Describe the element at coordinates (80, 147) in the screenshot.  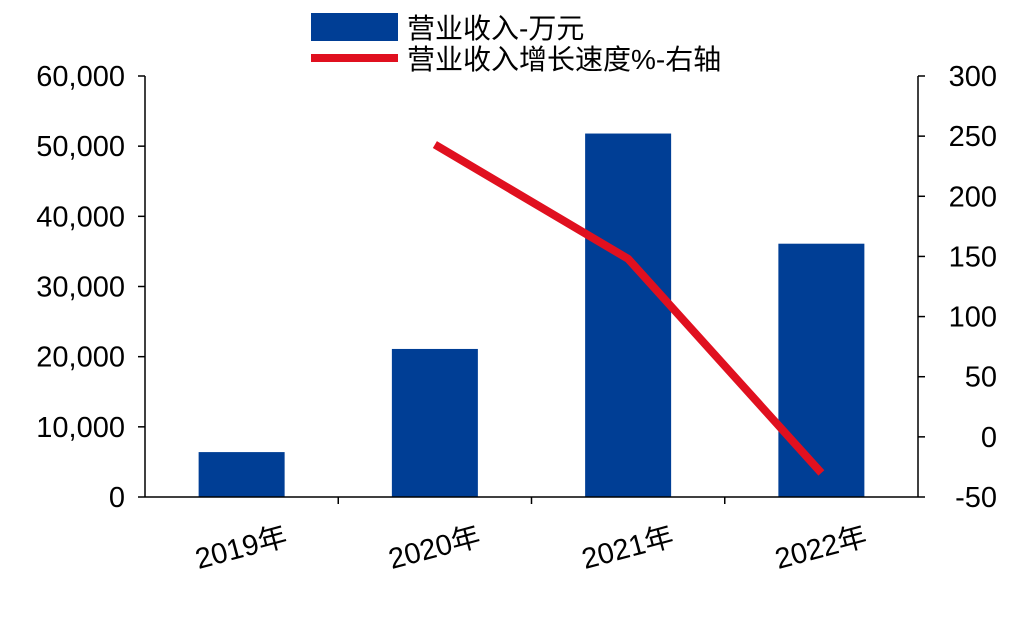
I see `left-tick-label: 50,000` at that location.